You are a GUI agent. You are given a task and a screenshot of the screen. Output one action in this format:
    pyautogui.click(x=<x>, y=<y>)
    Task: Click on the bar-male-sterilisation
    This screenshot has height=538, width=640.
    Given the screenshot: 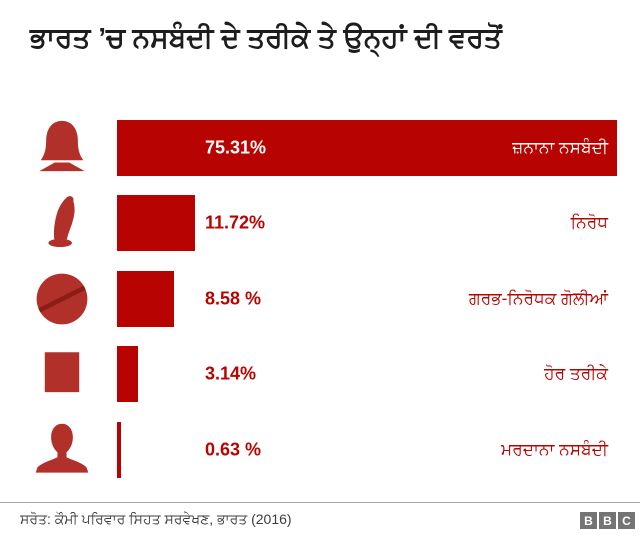 What is the action you would take?
    pyautogui.click(x=119, y=449)
    